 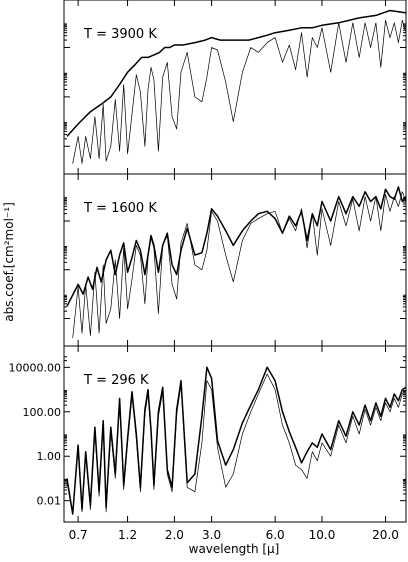 I want to click on panel-annotation: T = 1600 K, so click(x=120, y=208).